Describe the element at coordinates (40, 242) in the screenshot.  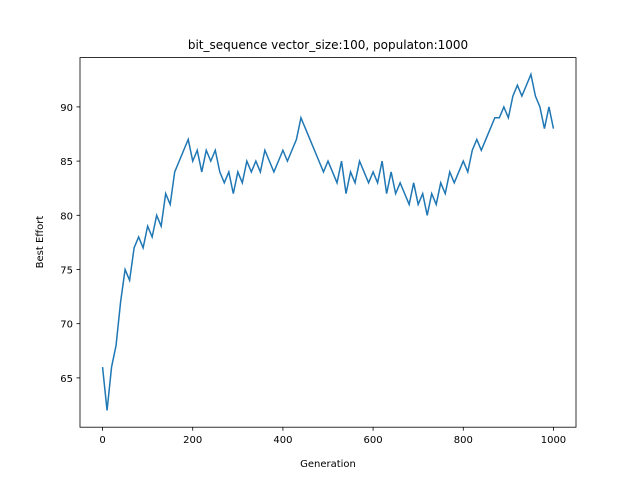
I see `y-axis-label: Best Effort` at that location.